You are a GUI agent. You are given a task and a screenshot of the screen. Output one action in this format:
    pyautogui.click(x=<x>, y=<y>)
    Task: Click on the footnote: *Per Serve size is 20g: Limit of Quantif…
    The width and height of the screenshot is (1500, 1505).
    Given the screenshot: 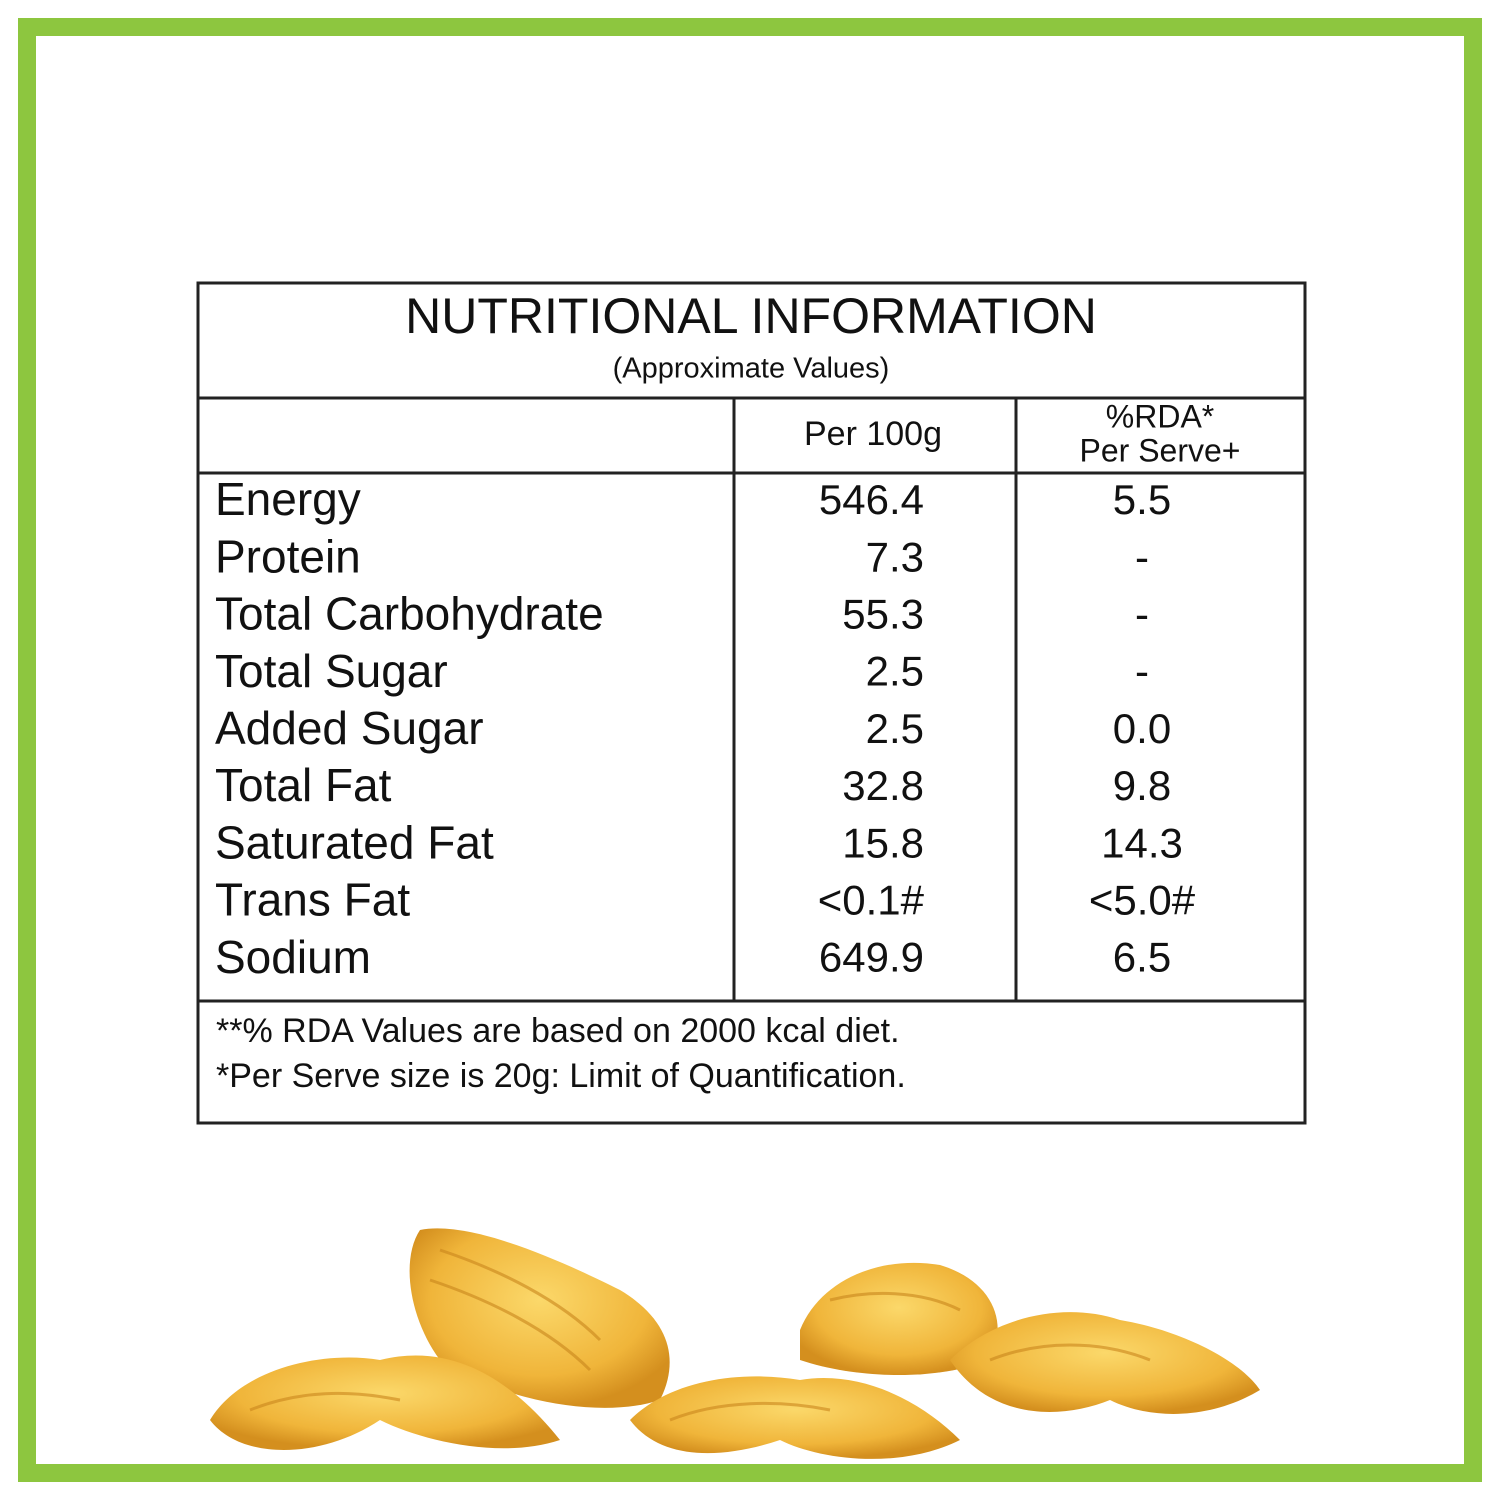 What is the action you would take?
    pyautogui.click(x=561, y=1076)
    